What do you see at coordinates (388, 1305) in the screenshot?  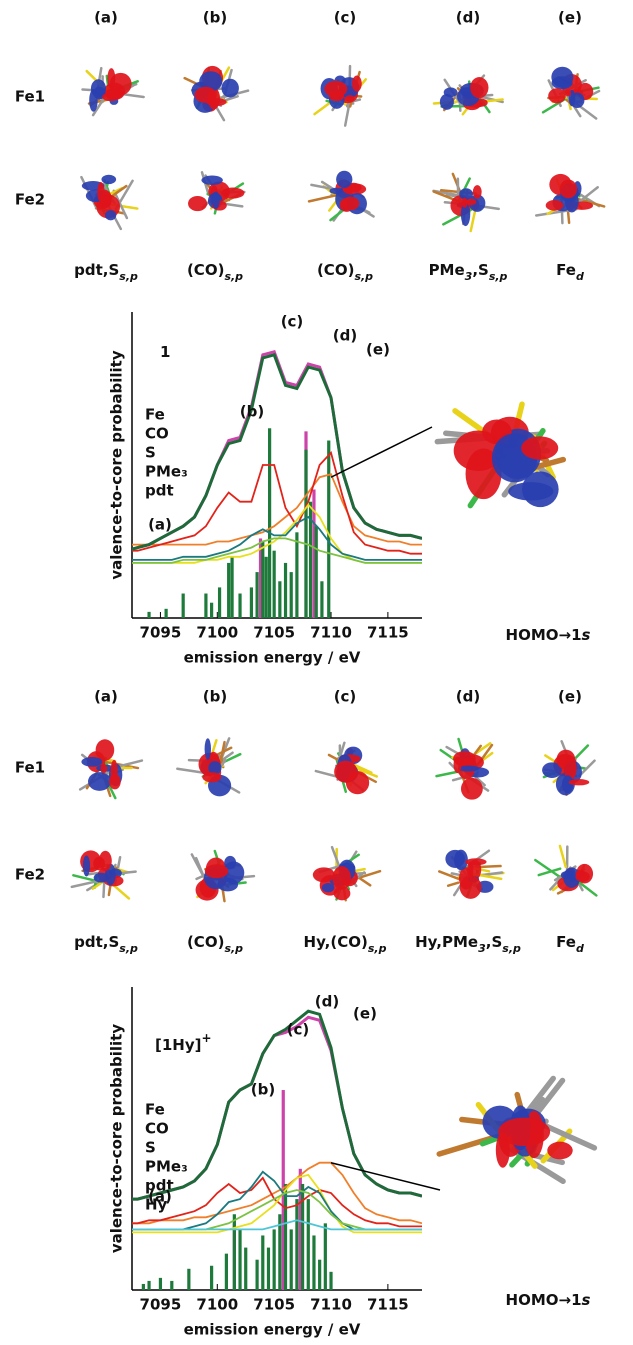 I see `x-tick-label: 7115` at bounding box center [388, 1305].